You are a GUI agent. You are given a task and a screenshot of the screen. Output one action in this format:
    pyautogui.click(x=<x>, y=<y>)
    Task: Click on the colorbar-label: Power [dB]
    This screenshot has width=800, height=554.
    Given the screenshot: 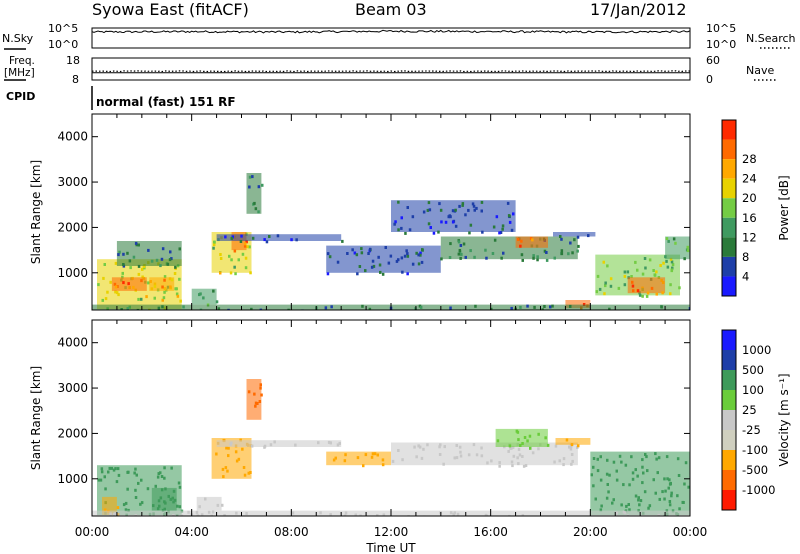 What is the action you would take?
    pyautogui.click(x=784, y=207)
    